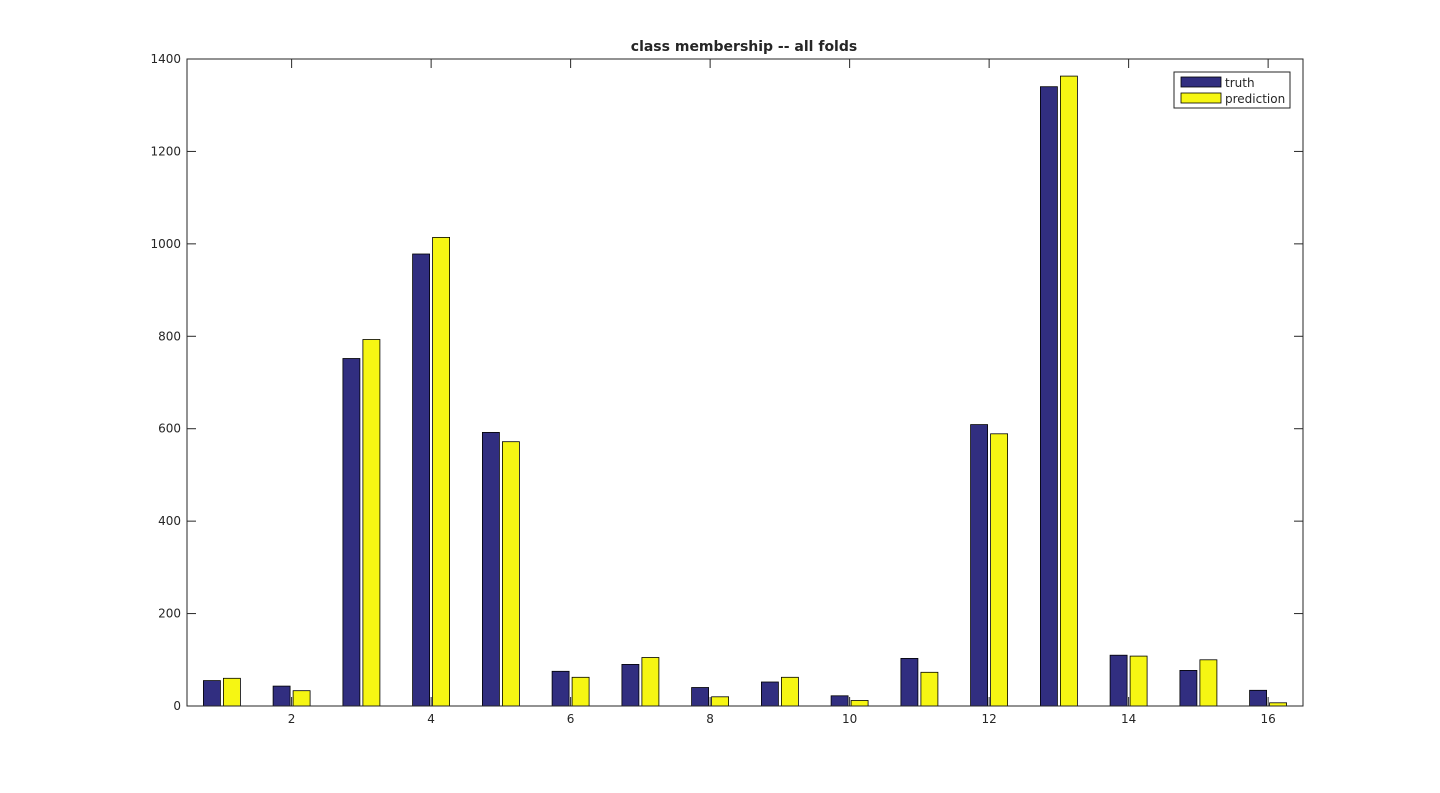 The height and width of the screenshot is (793, 1440). What do you see at coordinates (165, 151) in the screenshot?
I see `y-tick-label: 1200` at bounding box center [165, 151].